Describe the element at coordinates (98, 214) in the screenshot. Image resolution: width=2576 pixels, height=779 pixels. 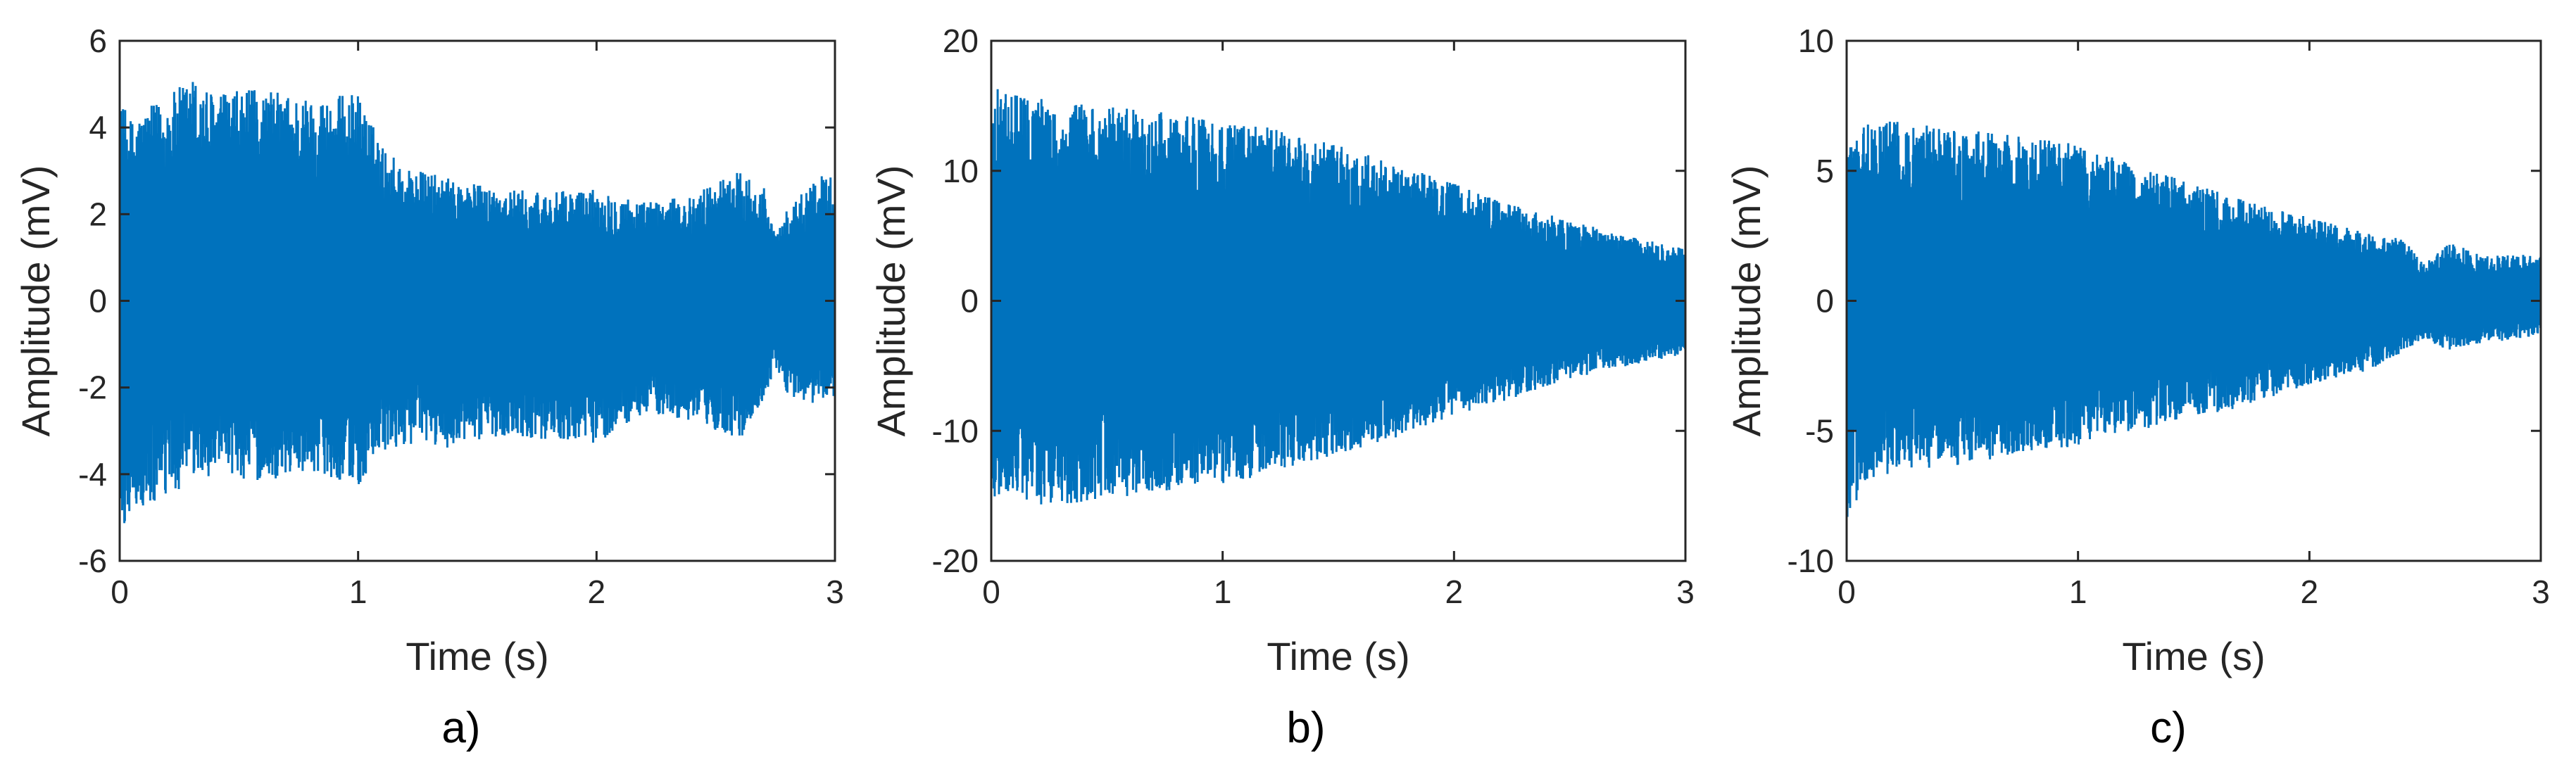
I see `y-tick-label: 2` at that location.